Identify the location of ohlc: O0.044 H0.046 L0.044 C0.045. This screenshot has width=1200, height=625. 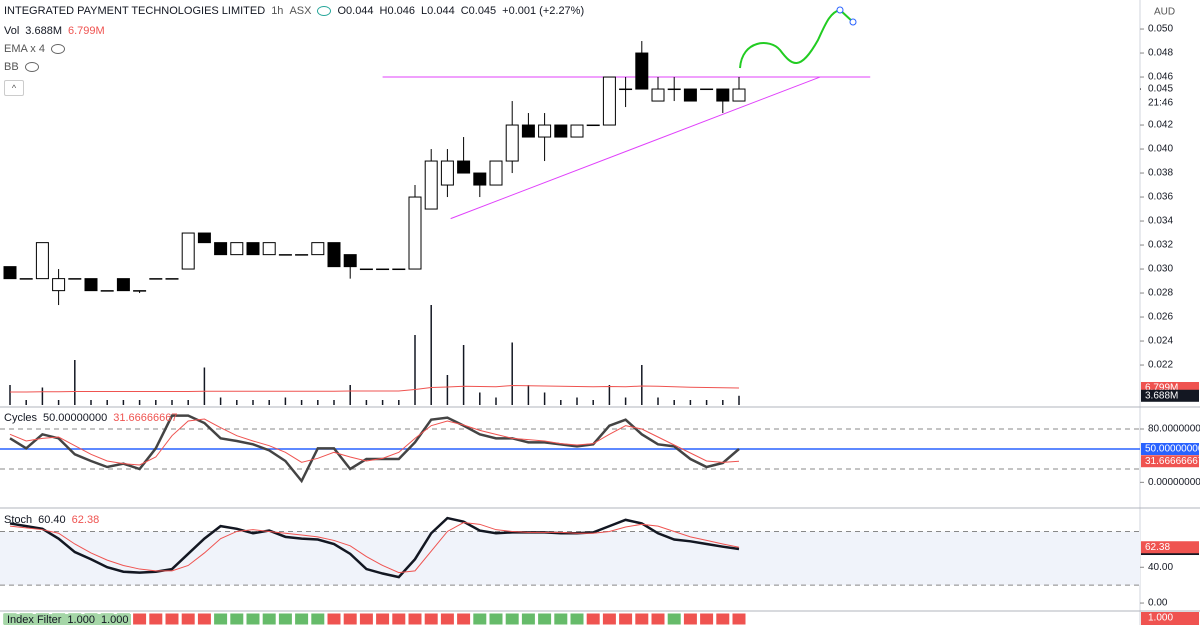
(416, 11).